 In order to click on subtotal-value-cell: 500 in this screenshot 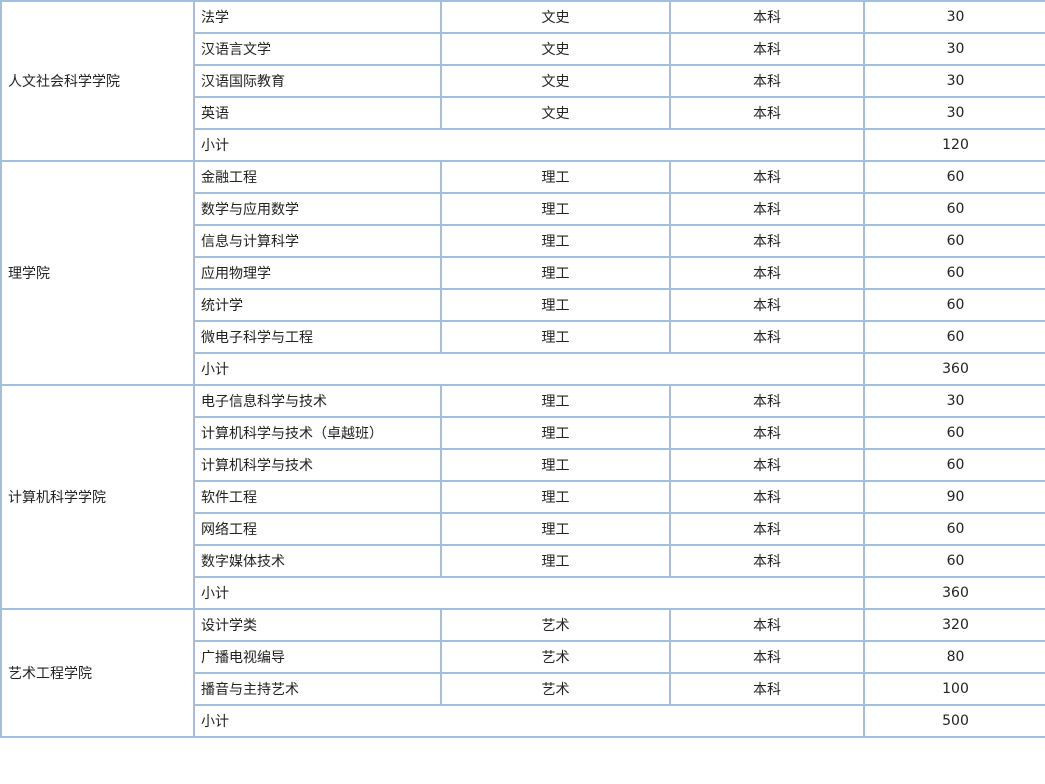, I will do `click(954, 721)`.